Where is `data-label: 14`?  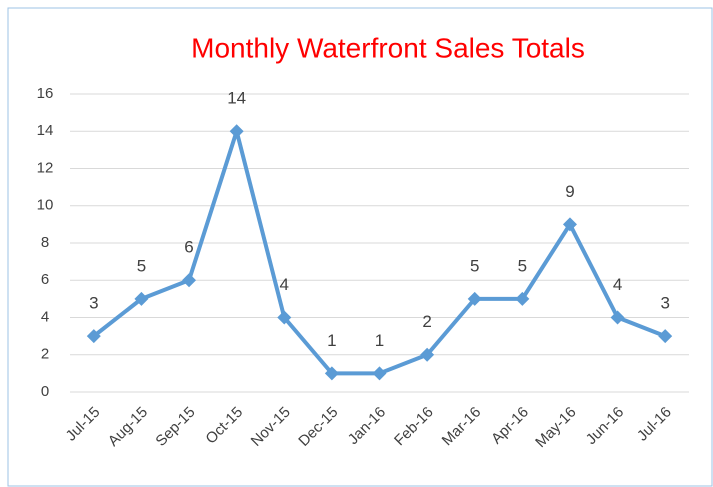 data-label: 14 is located at coordinates (236, 98).